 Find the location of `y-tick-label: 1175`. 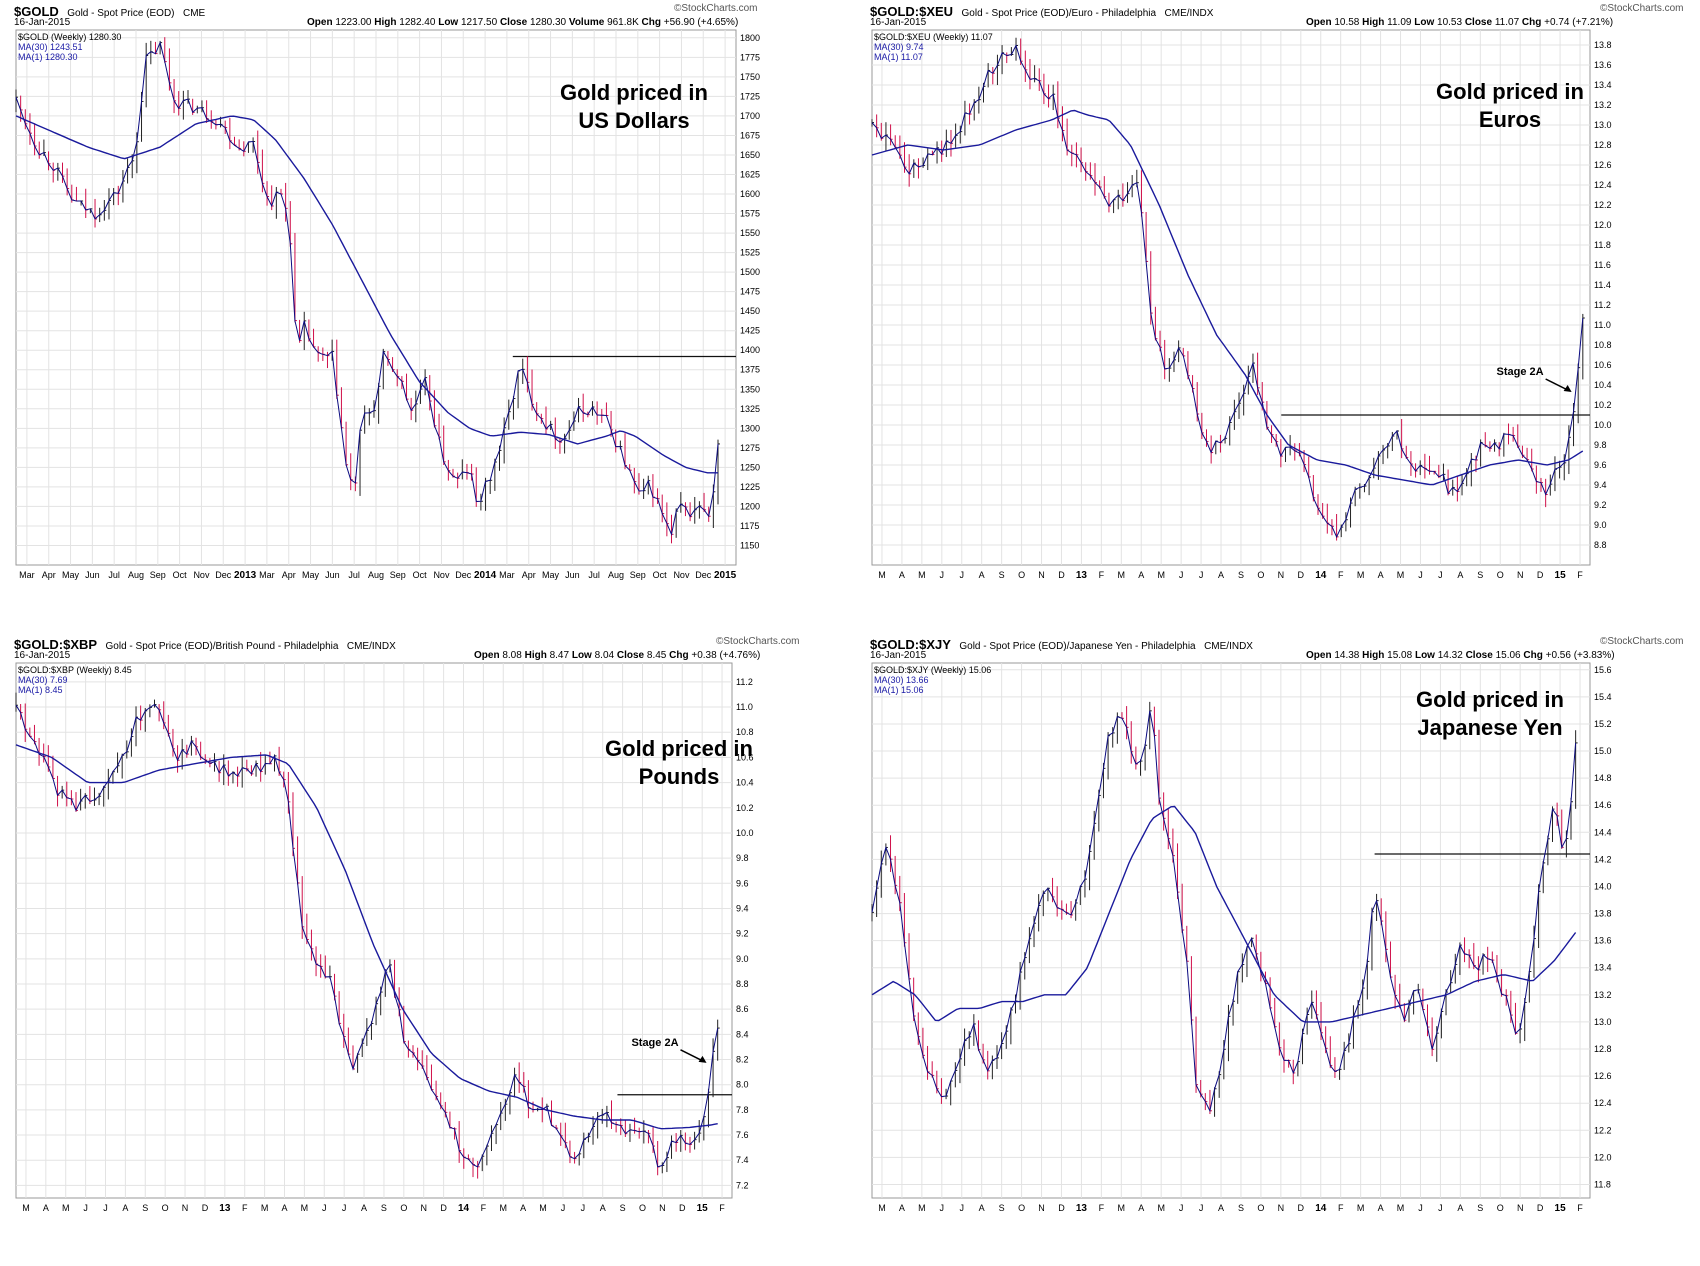

y-tick-label: 1175 is located at coordinates (749, 526).